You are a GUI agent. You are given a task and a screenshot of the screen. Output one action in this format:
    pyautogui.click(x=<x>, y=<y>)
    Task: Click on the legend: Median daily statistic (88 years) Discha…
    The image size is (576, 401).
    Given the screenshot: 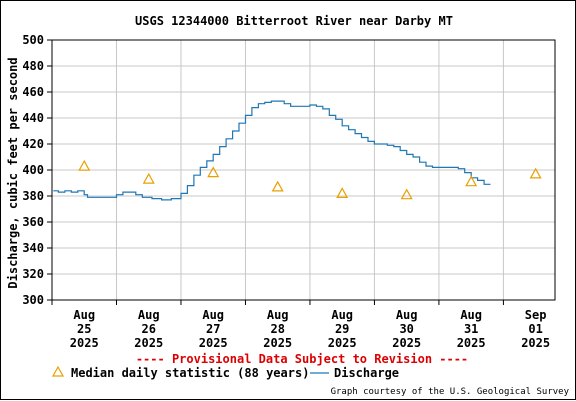 What is the action you would take?
    pyautogui.click(x=225, y=372)
    